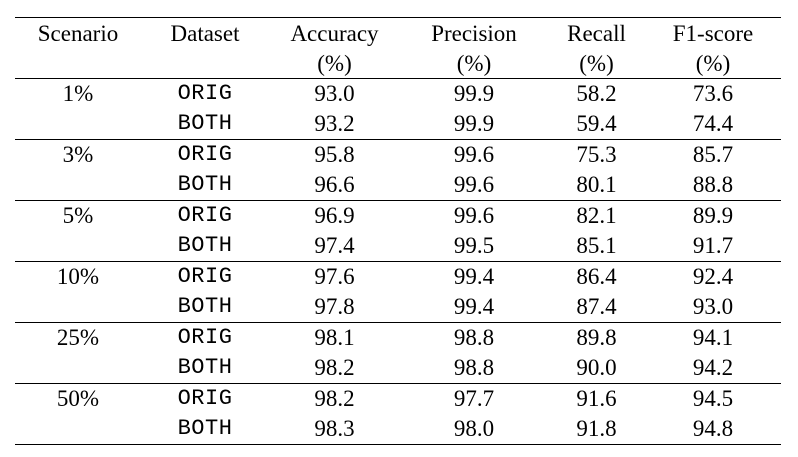 The width and height of the screenshot is (798, 457). What do you see at coordinates (596, 93) in the screenshot?
I see `recall-cell: 58.2` at bounding box center [596, 93].